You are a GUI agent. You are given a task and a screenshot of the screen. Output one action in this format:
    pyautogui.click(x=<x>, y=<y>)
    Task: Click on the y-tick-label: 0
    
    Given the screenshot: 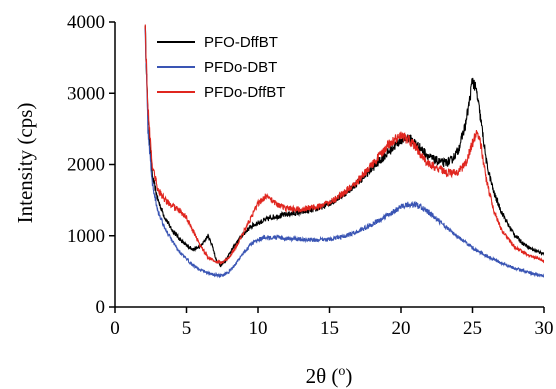 What is the action you would take?
    pyautogui.click(x=101, y=307)
    